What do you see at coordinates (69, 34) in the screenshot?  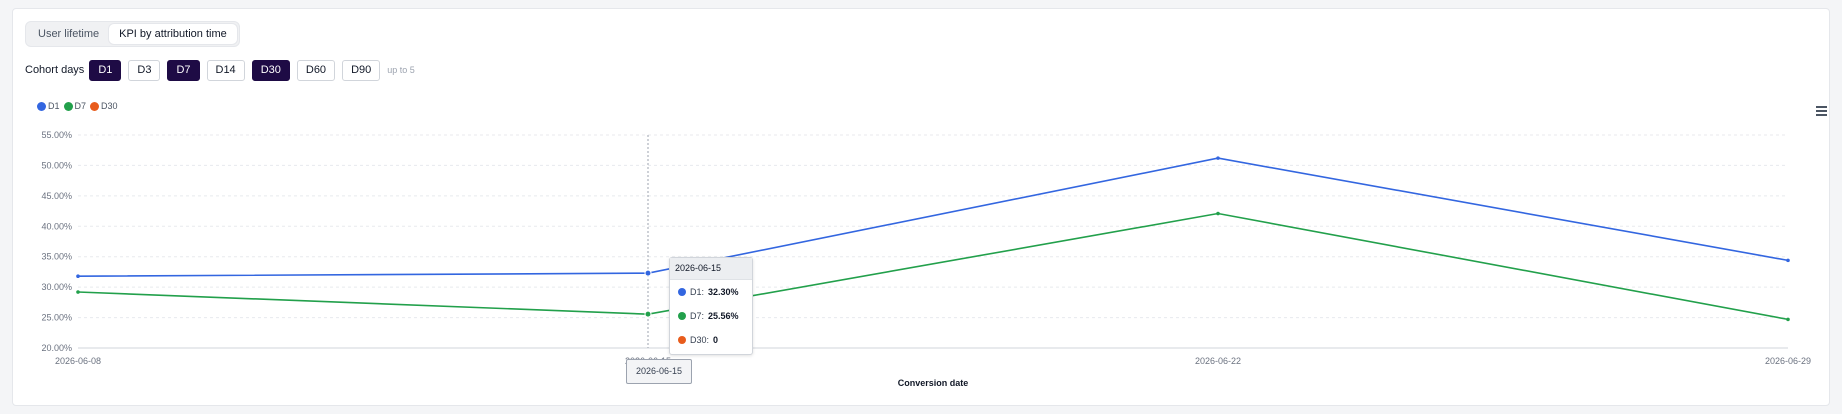 I see `tab-user-lifetime: User lifetime` at bounding box center [69, 34].